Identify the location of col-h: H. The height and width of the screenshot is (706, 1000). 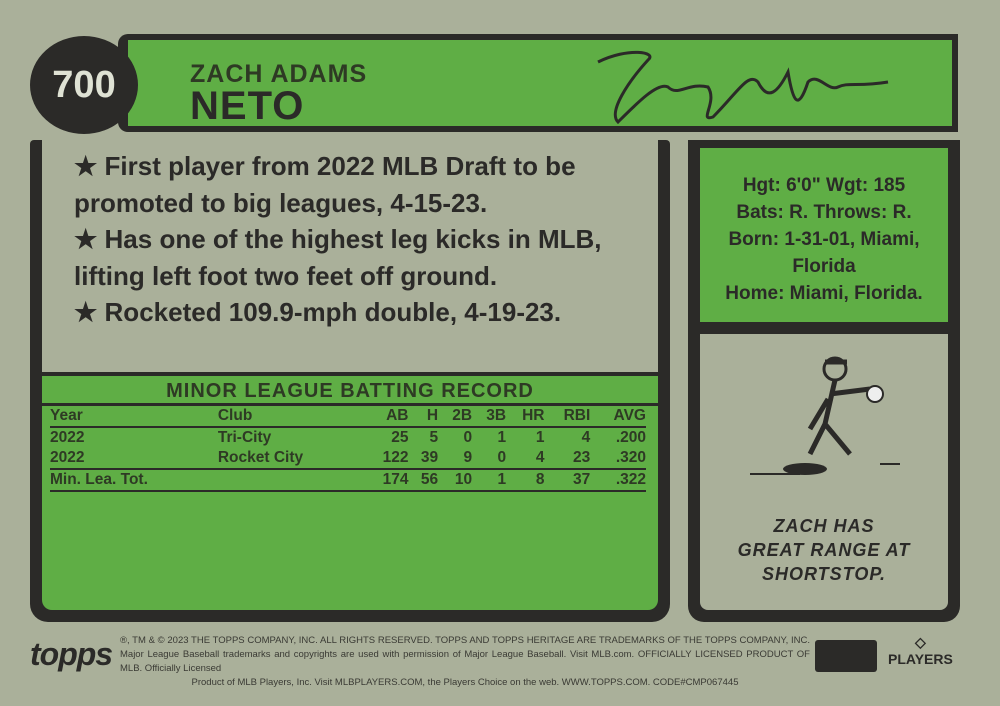
(432, 415).